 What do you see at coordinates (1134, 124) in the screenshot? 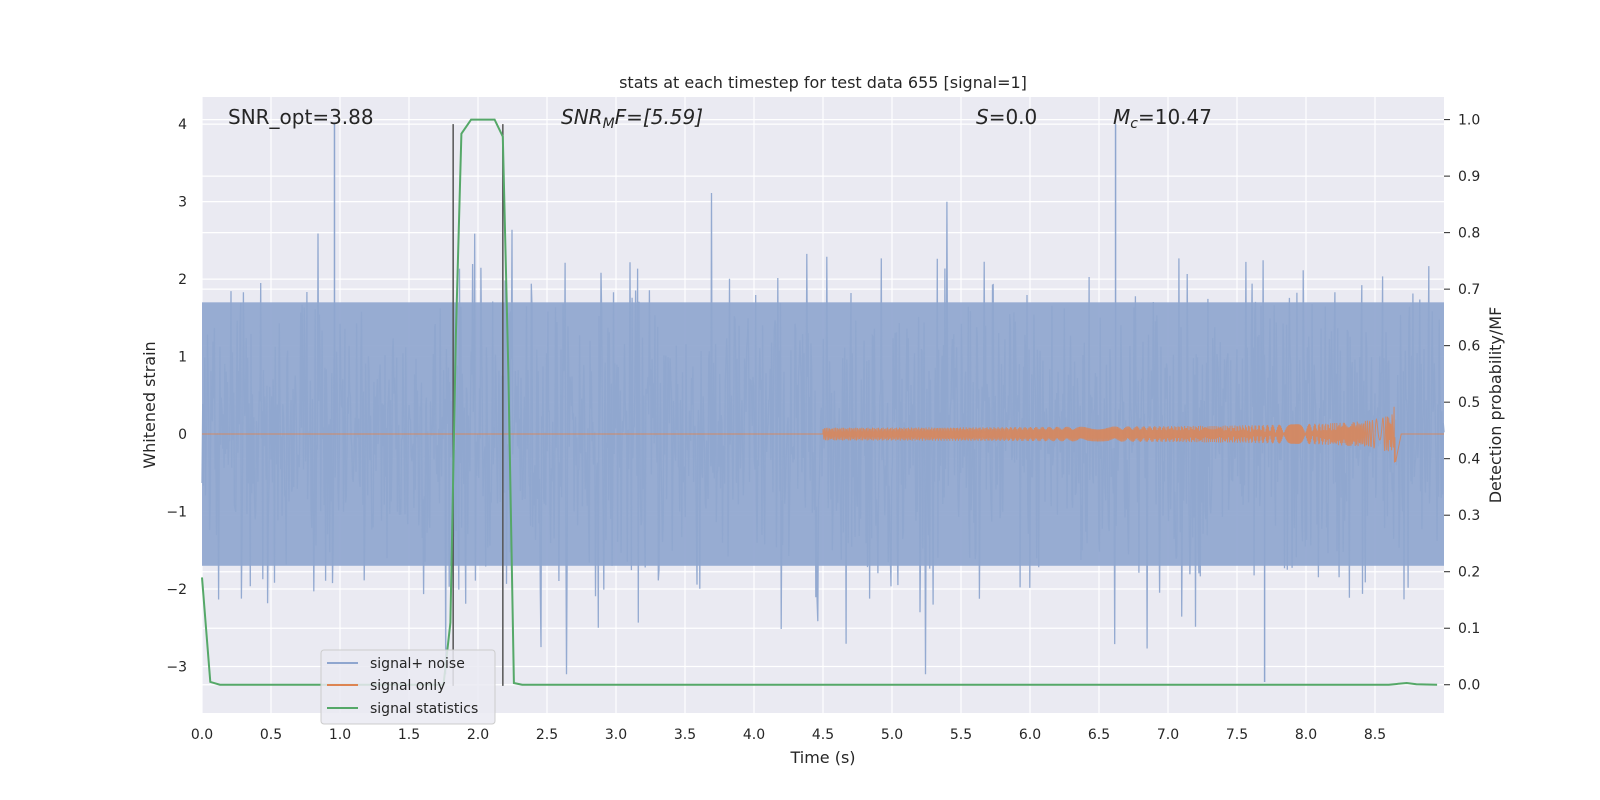
I see `mc-sub: c` at bounding box center [1134, 124].